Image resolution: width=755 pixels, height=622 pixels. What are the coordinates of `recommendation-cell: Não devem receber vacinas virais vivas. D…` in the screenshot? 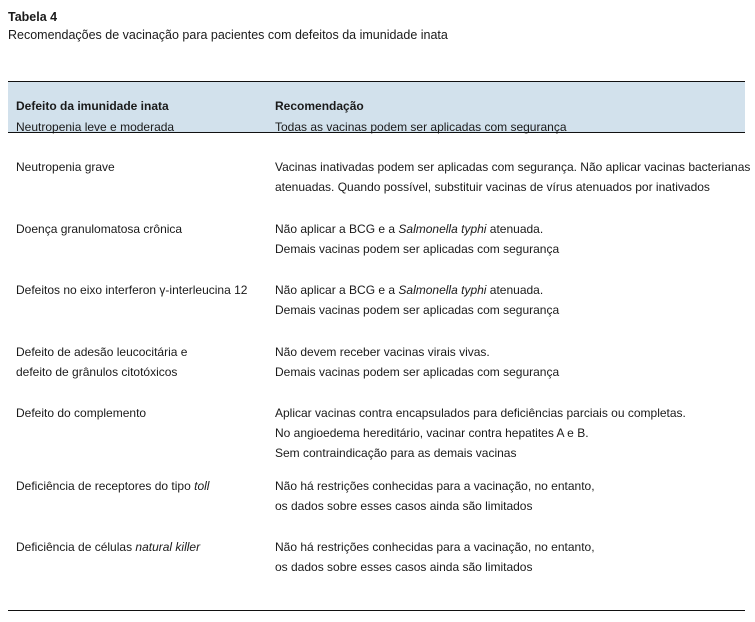 It's located at (512, 362).